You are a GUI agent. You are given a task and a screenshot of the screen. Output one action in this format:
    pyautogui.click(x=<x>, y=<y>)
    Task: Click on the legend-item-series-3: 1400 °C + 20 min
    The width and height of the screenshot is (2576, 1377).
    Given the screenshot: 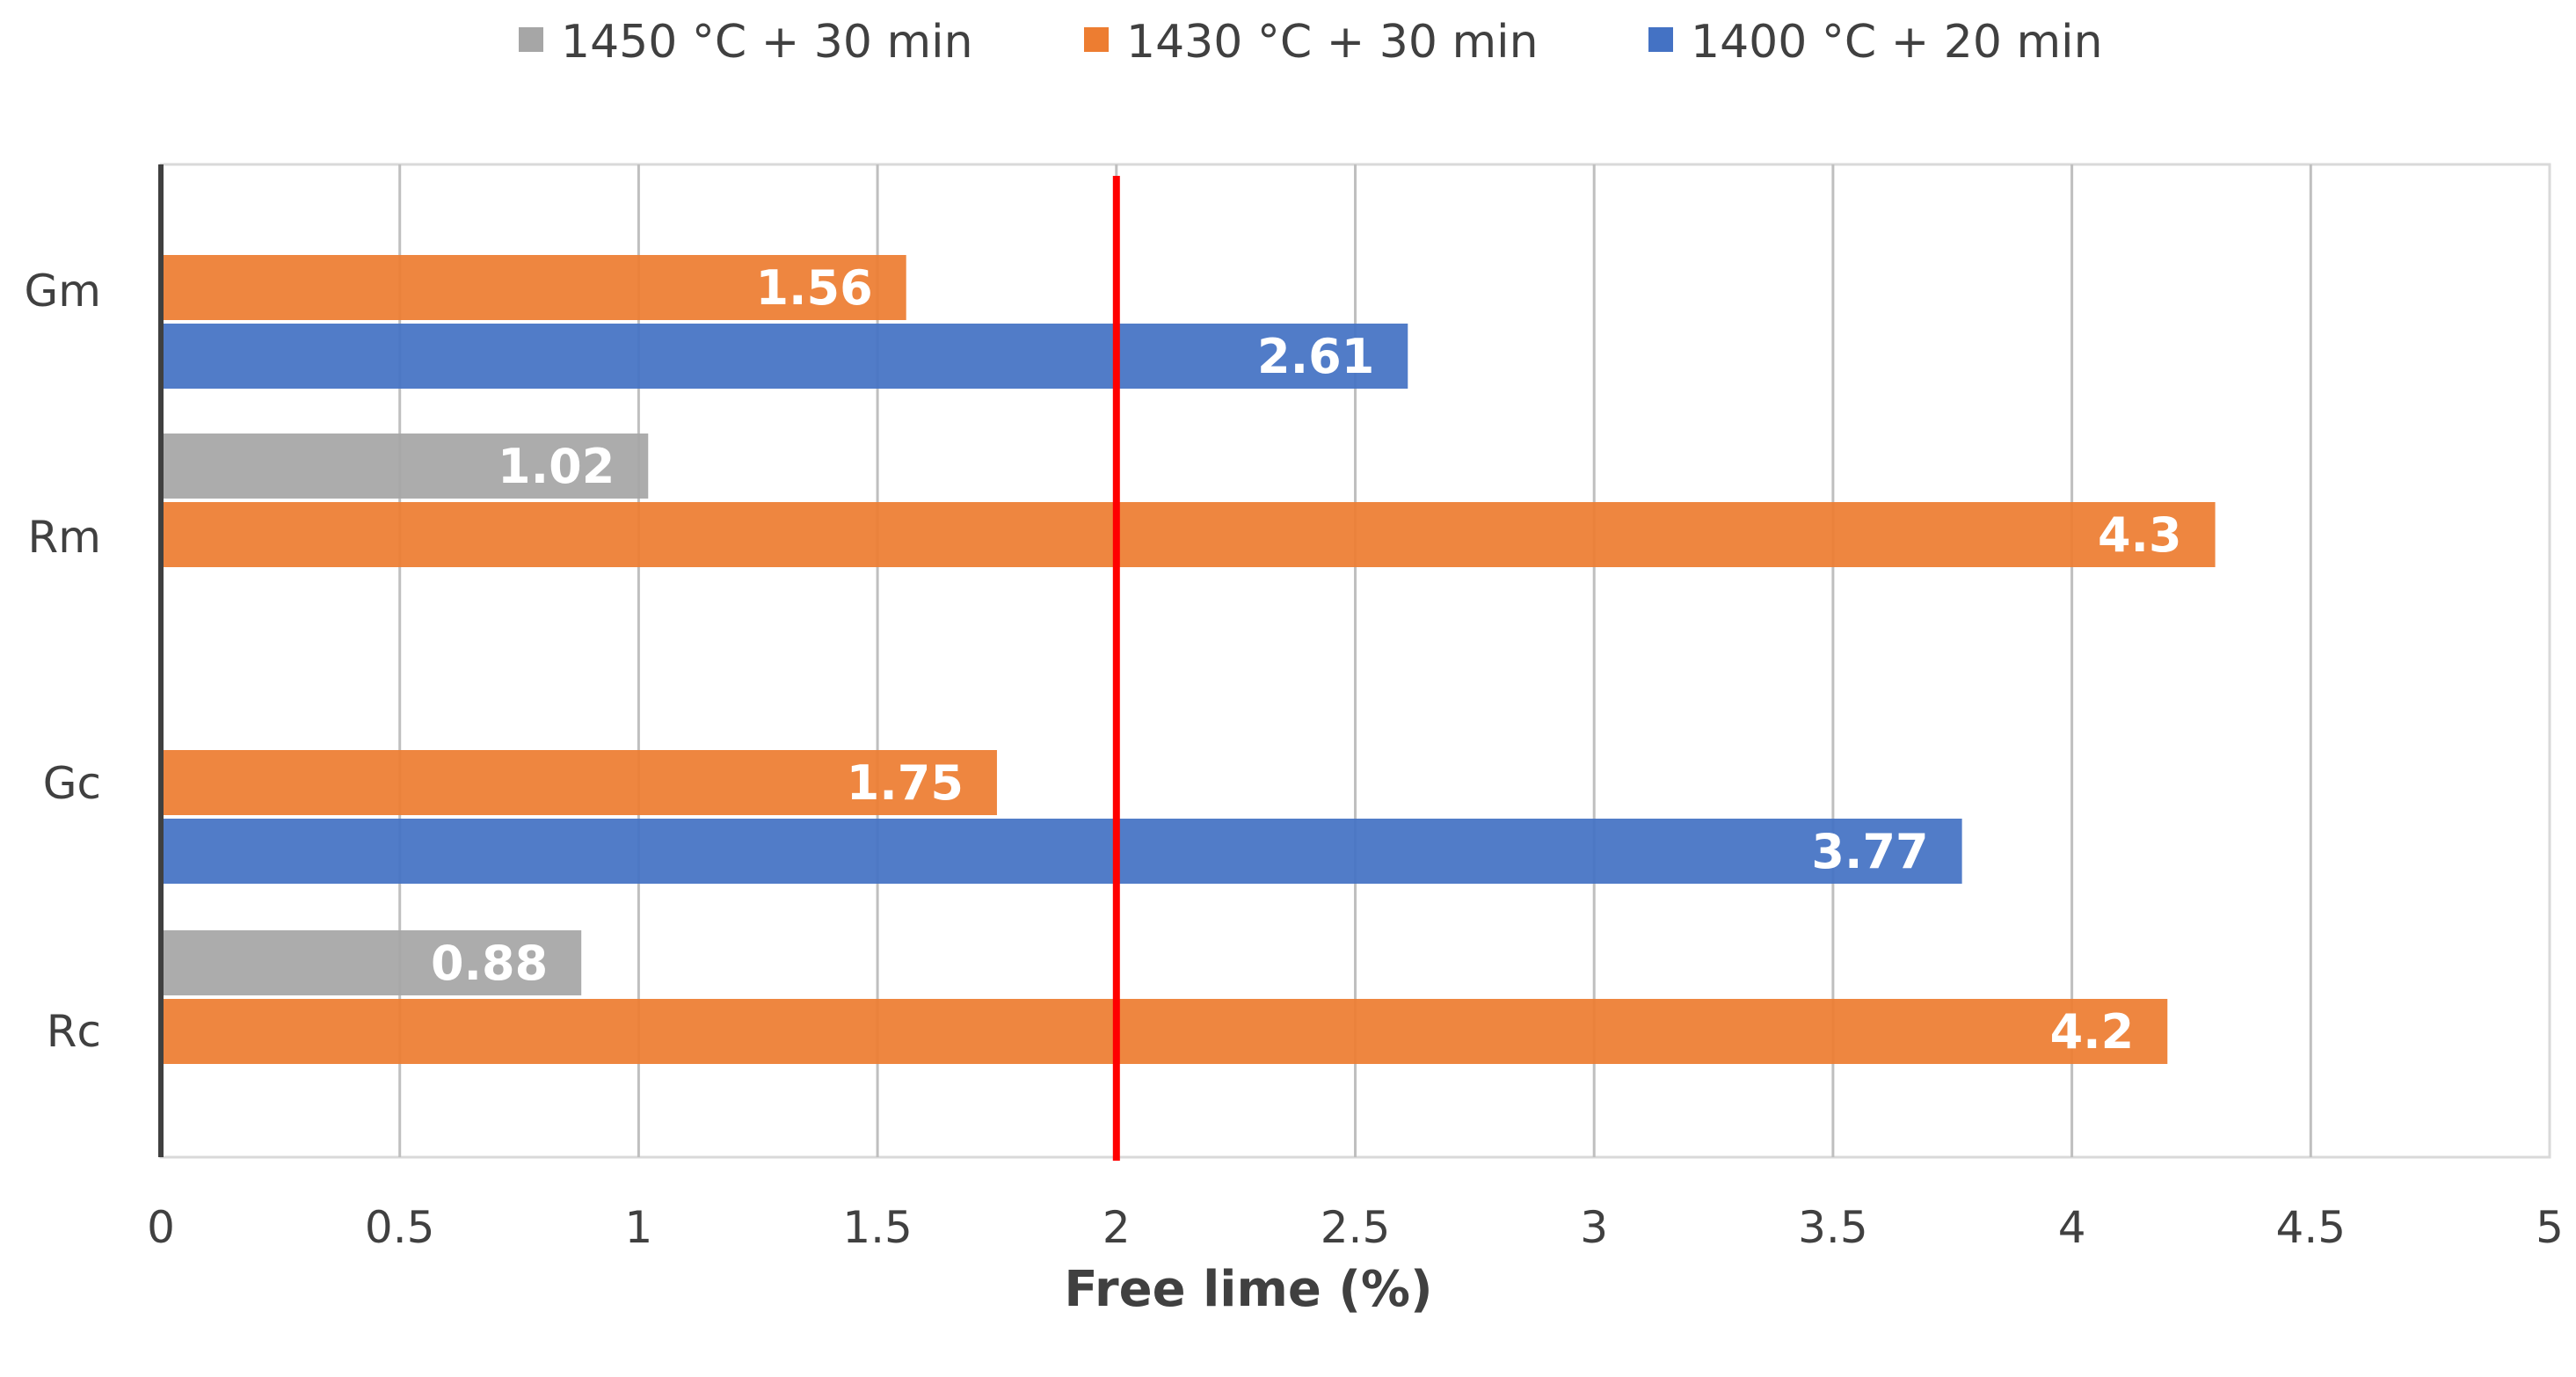 What is the action you would take?
    pyautogui.click(x=1875, y=42)
    